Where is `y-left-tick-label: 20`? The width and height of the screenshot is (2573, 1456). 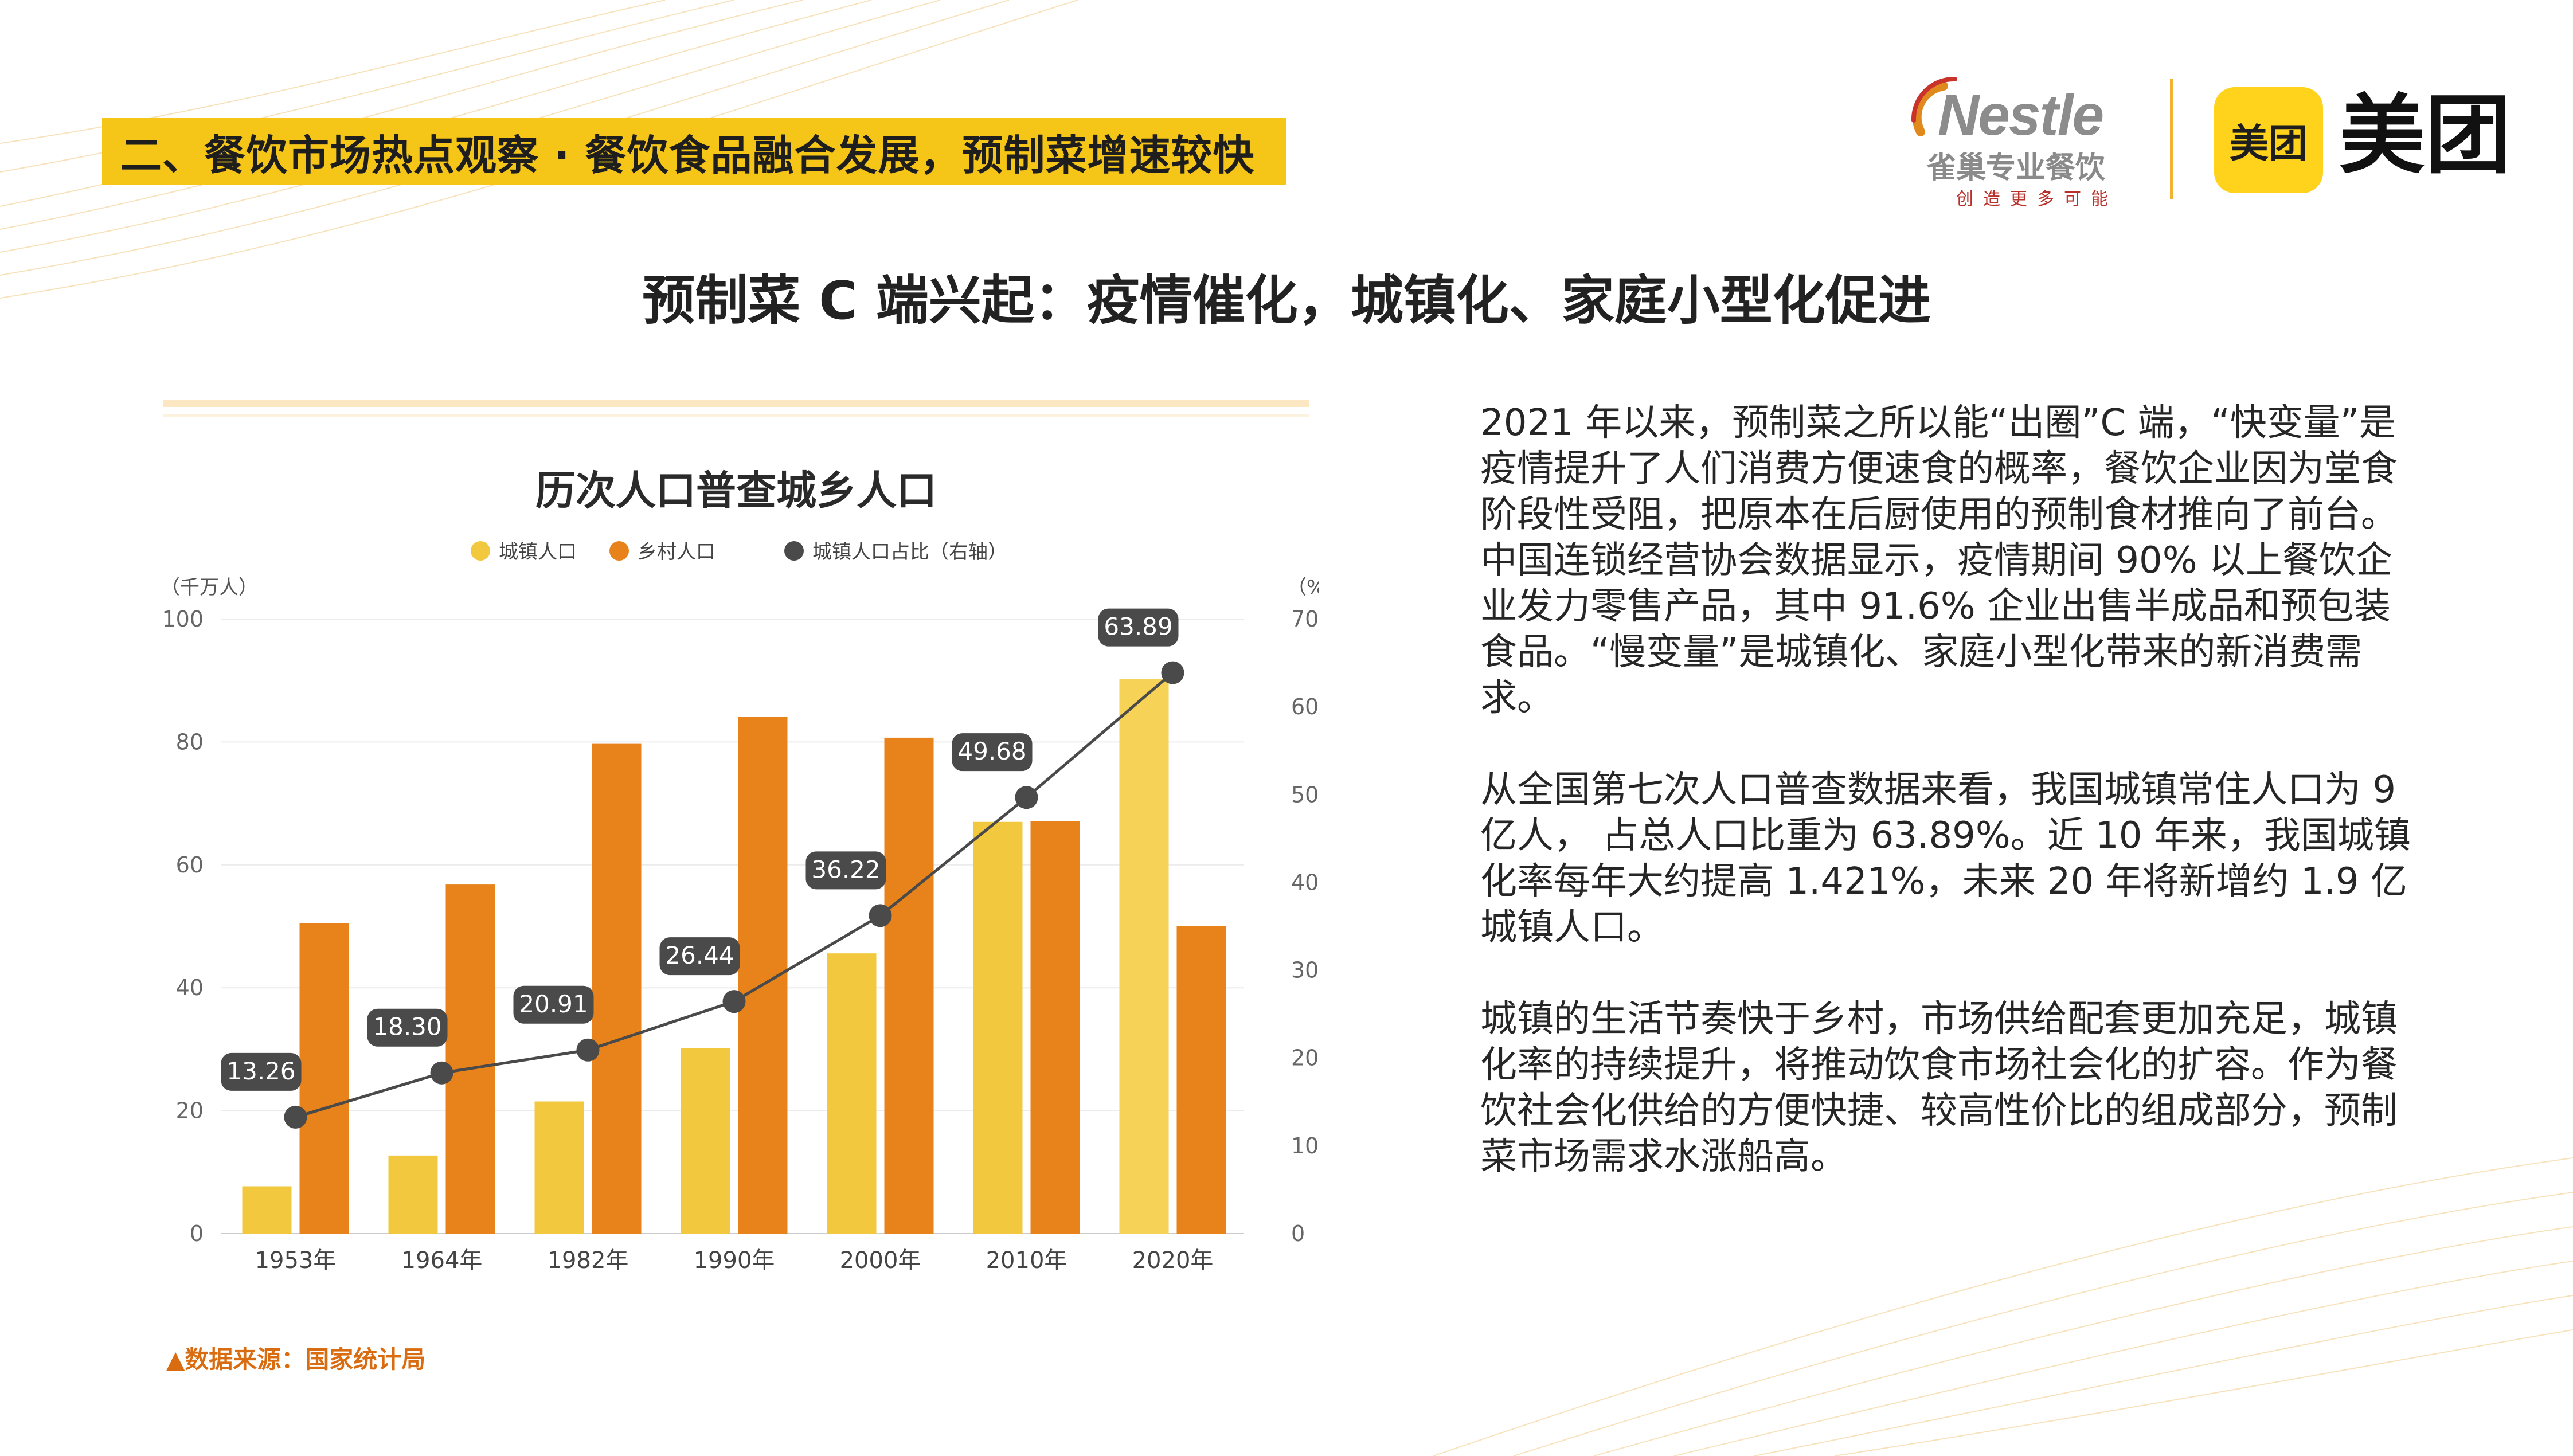
y-left-tick-label: 20 is located at coordinates (190, 1111).